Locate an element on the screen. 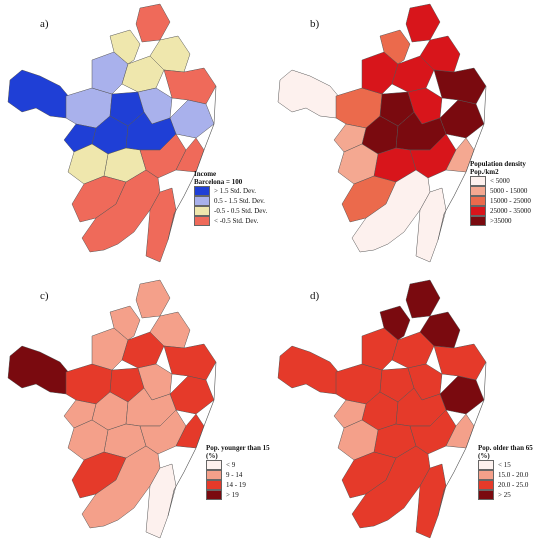 This screenshot has width=539, height=550. legend-b-item-2: 5000 - 15000 is located at coordinates (500, 191).